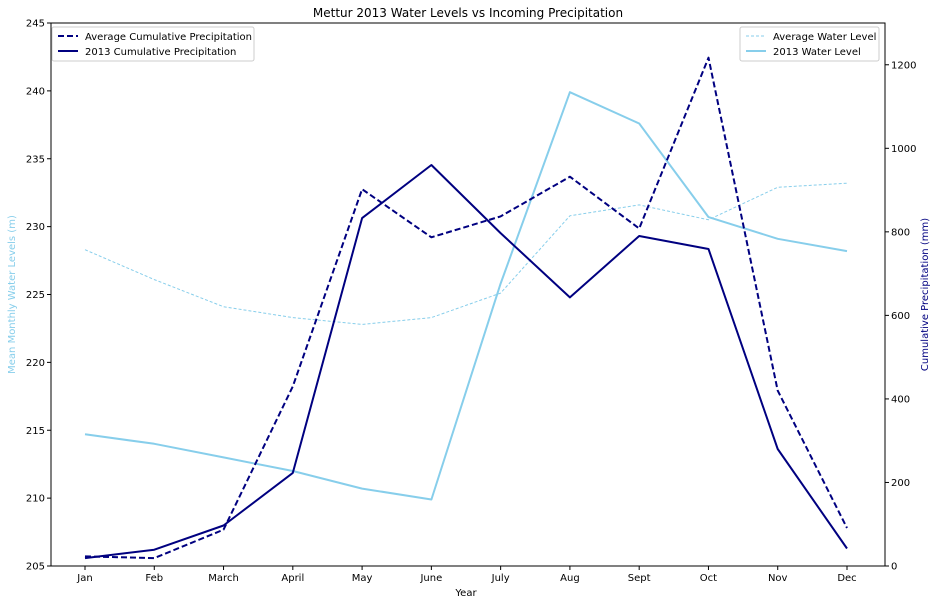  Describe the element at coordinates (465, 593) in the screenshot. I see `x-axis-label: Year` at that location.